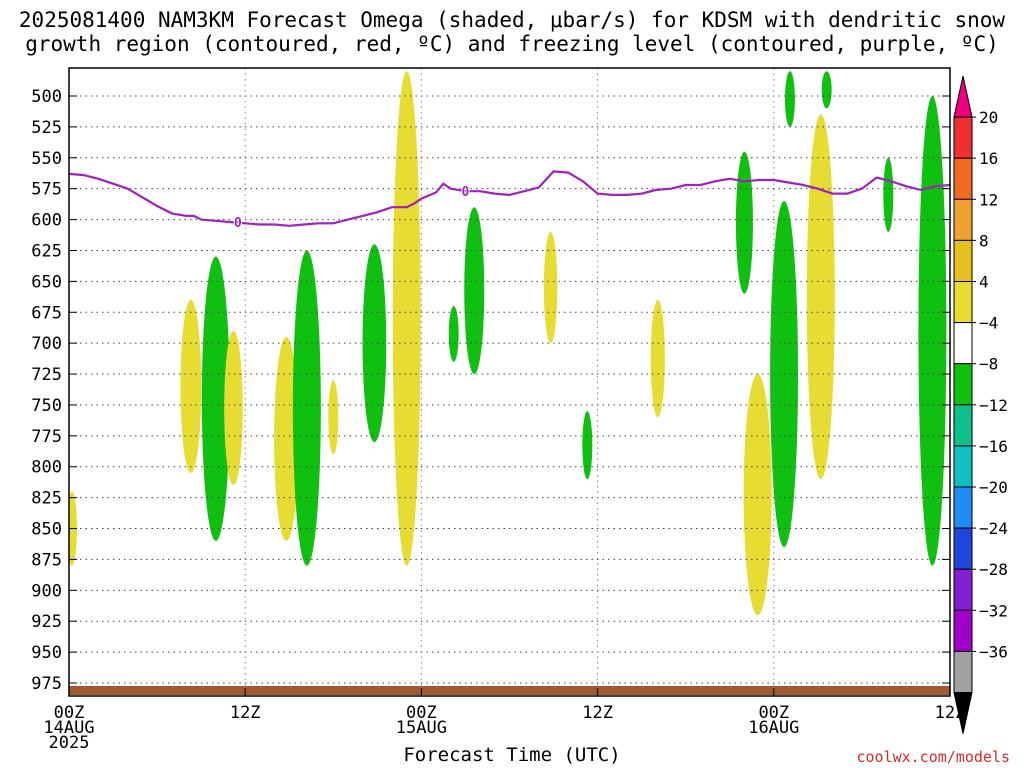 Image resolution: width=1024 pixels, height=768 pixels. Describe the element at coordinates (963, 96) in the screenshot. I see `colorbar-top-arrow` at that location.